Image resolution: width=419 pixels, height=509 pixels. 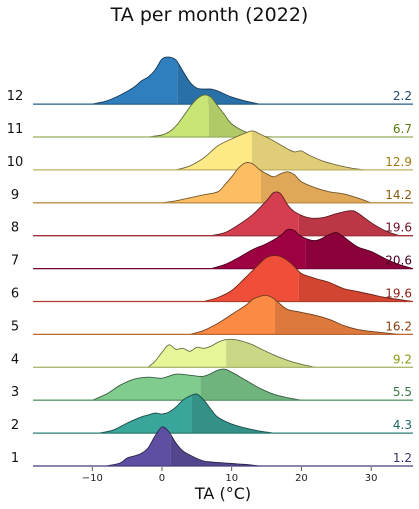 I want to click on chart-title: TA per month (2022), so click(x=209, y=15).